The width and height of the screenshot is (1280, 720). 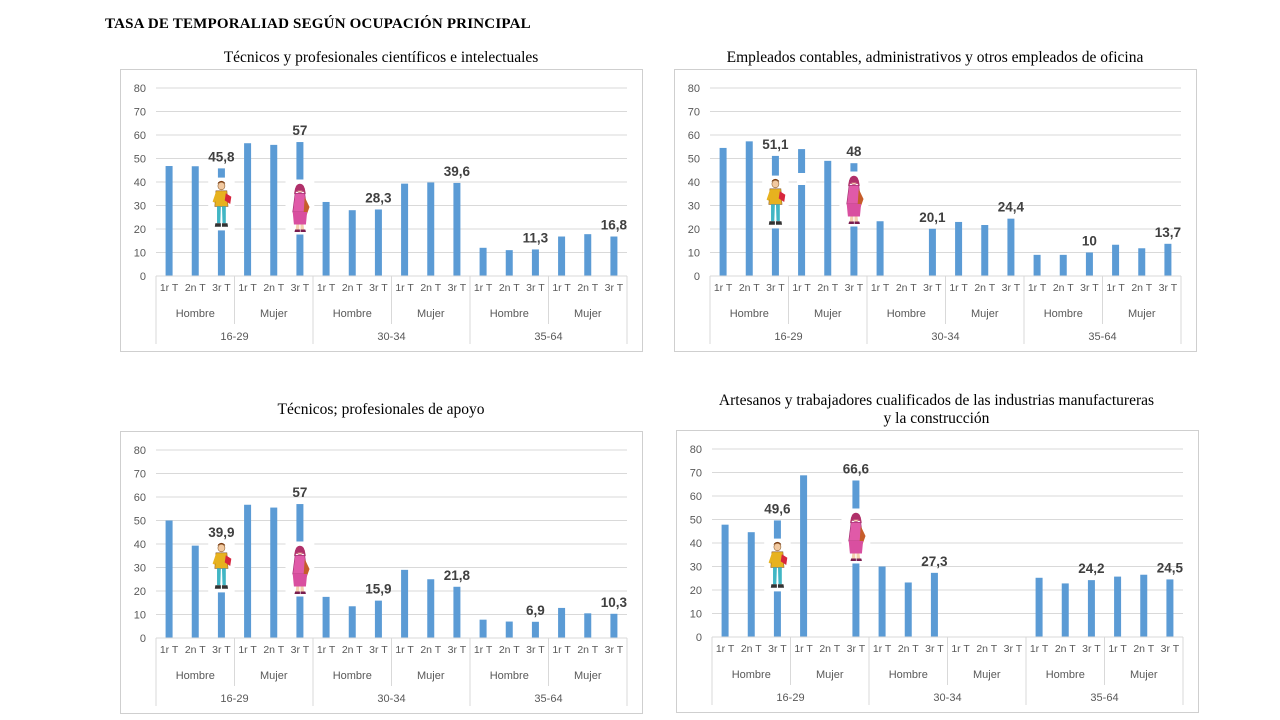 What do you see at coordinates (378, 589) in the screenshot?
I see `data-label: 15,9` at bounding box center [378, 589].